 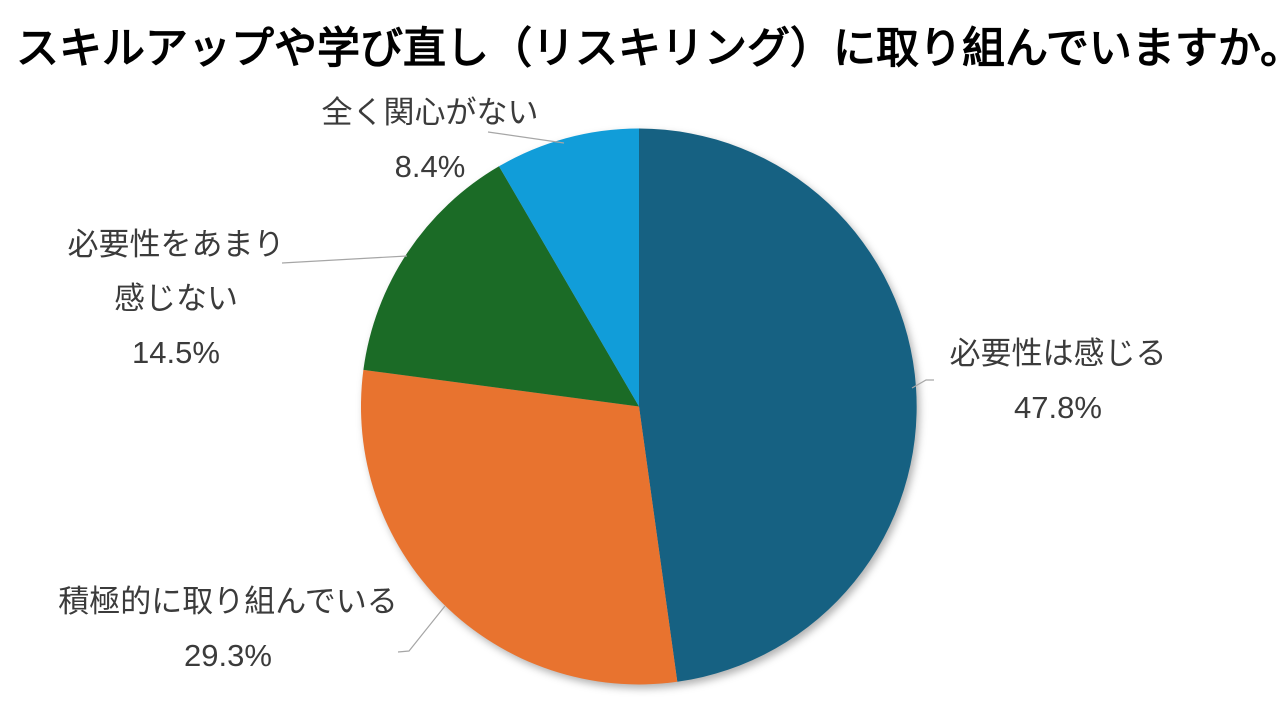 I want to click on leader-line-little-necessity, so click(x=344, y=259).